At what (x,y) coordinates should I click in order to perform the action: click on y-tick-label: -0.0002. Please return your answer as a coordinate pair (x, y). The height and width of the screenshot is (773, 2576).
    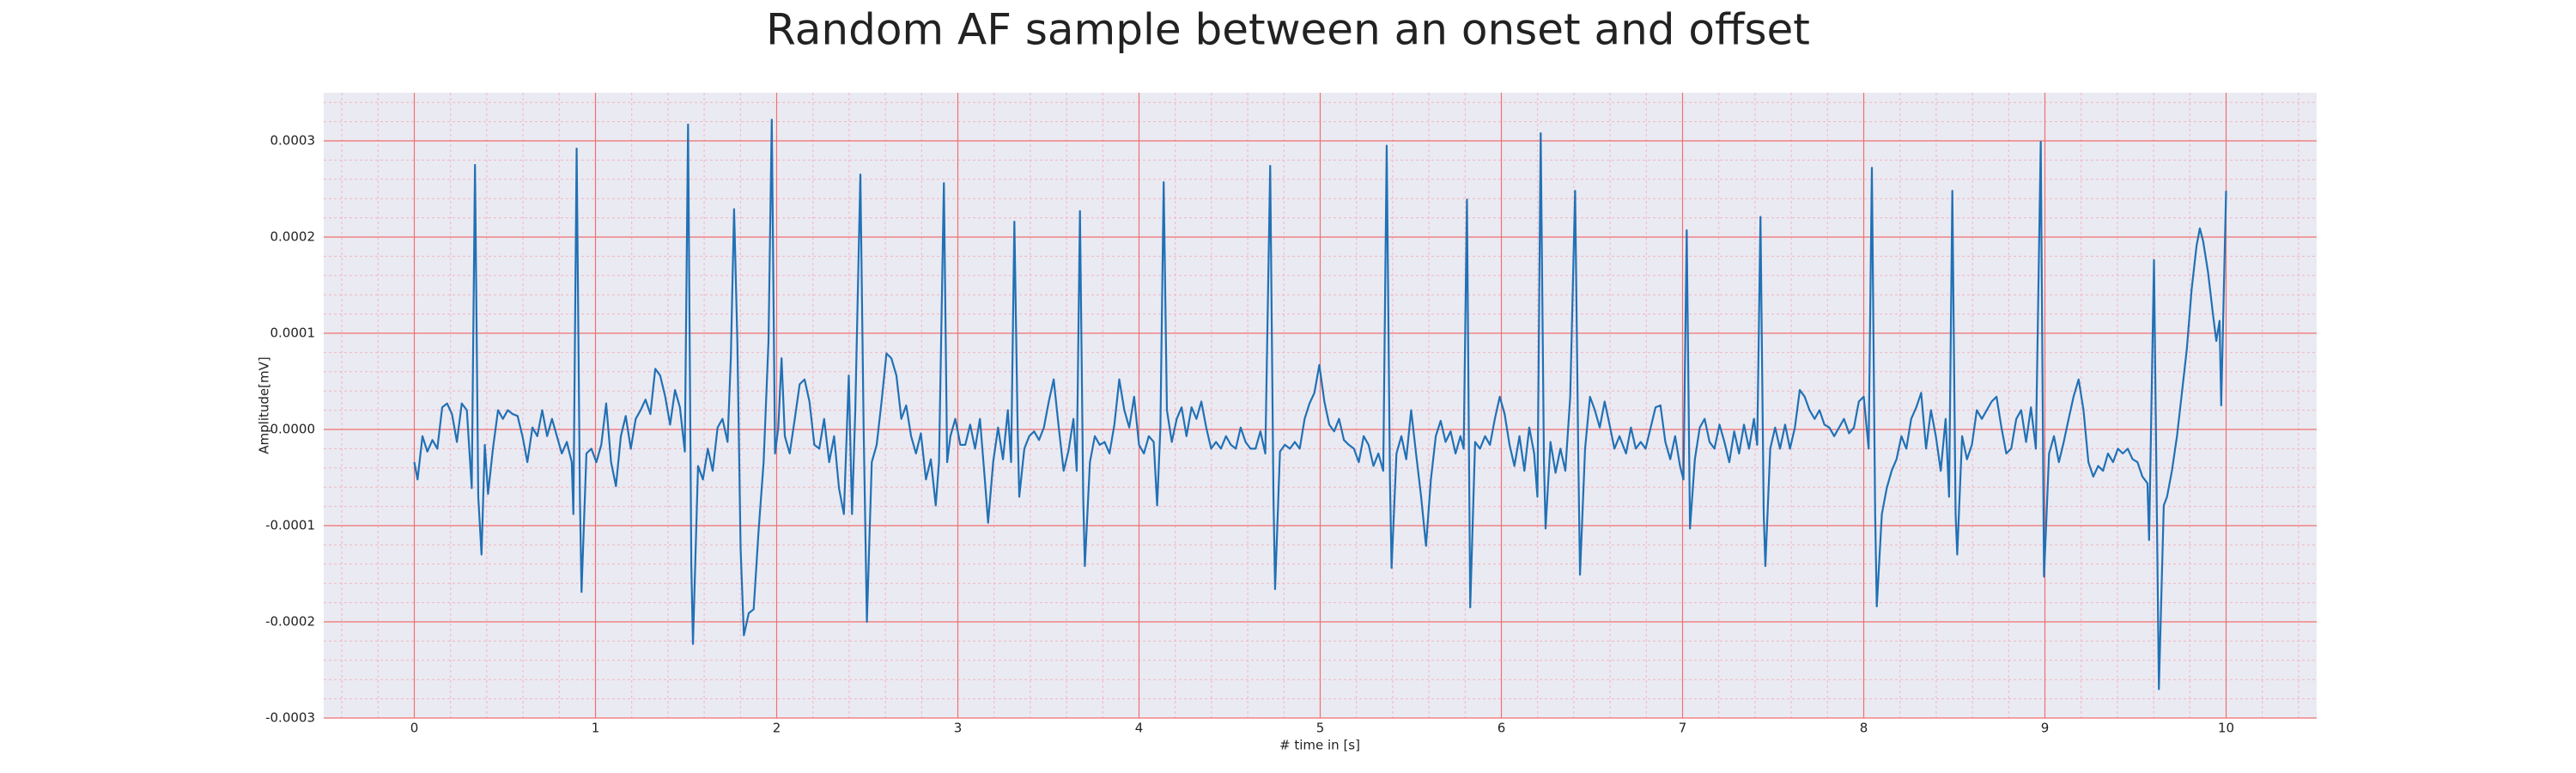
    Looking at the image, I should click on (290, 622).